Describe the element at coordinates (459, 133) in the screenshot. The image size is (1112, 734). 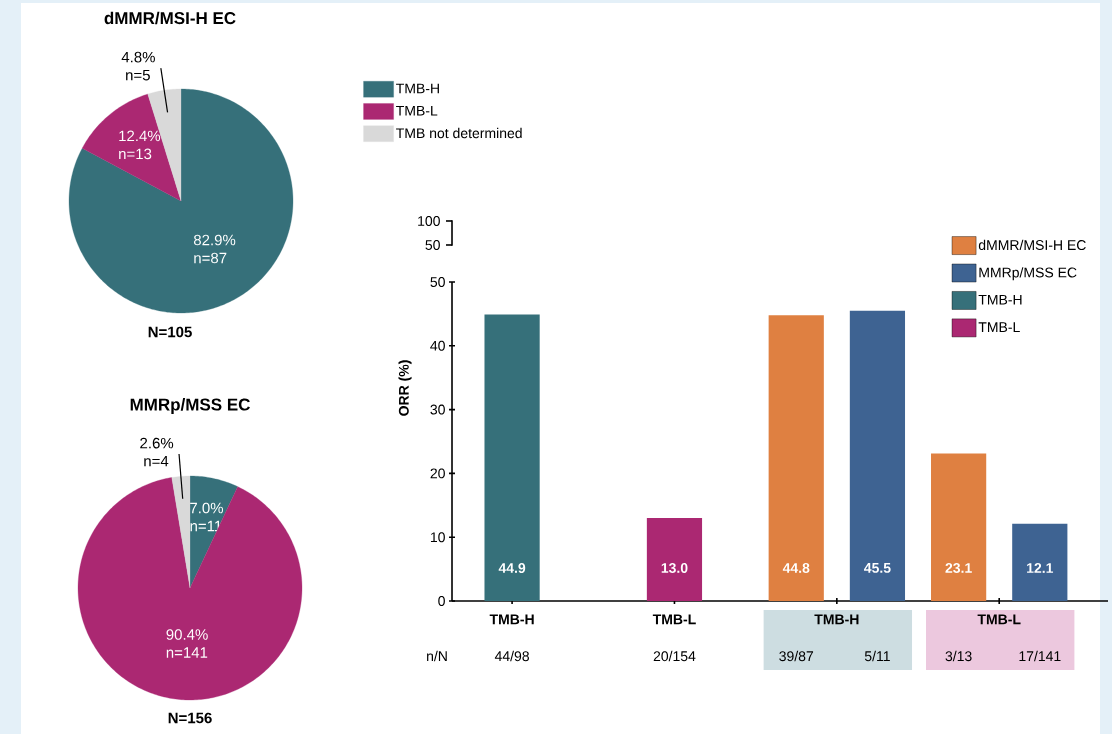
I see `legend-label: TMB not determined` at that location.